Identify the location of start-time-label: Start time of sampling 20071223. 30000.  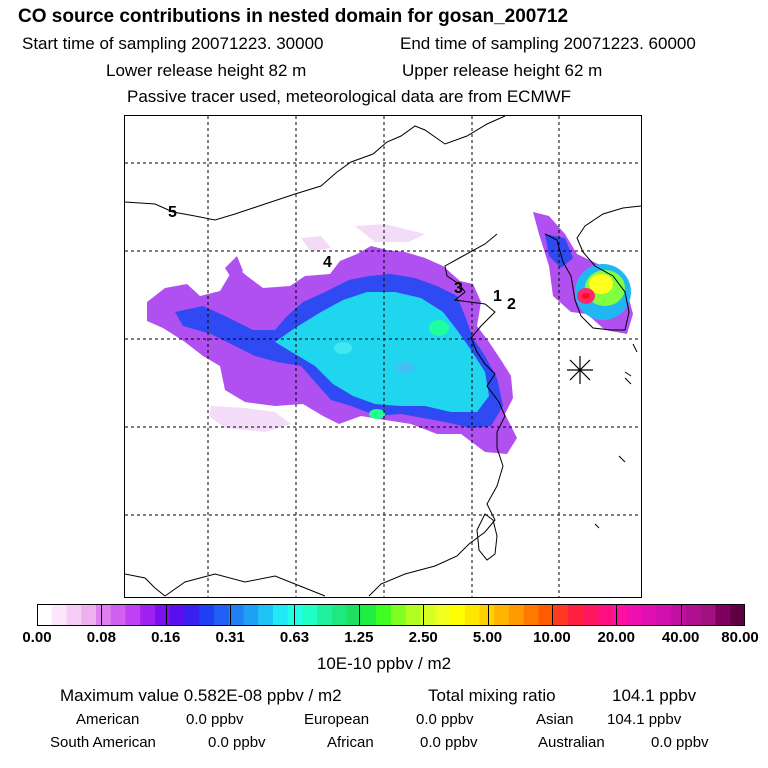
(173, 43).